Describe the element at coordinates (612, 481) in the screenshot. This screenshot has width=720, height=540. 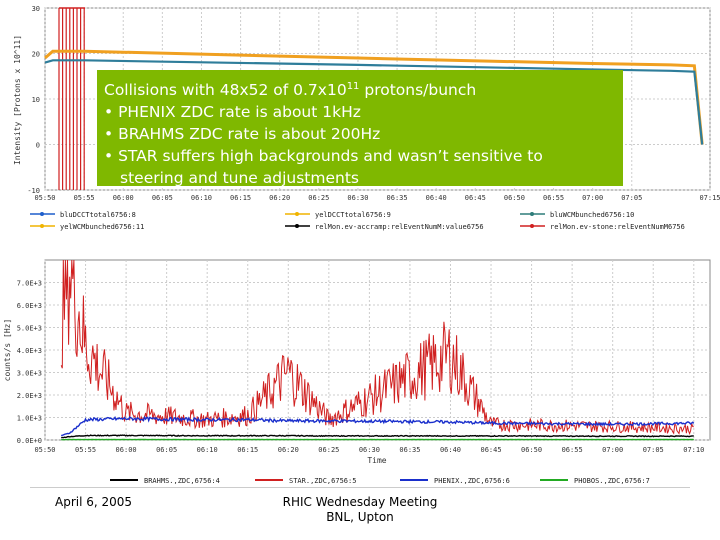
I see `legend-label: PHOBOS.,ZDC,6756:7` at that location.